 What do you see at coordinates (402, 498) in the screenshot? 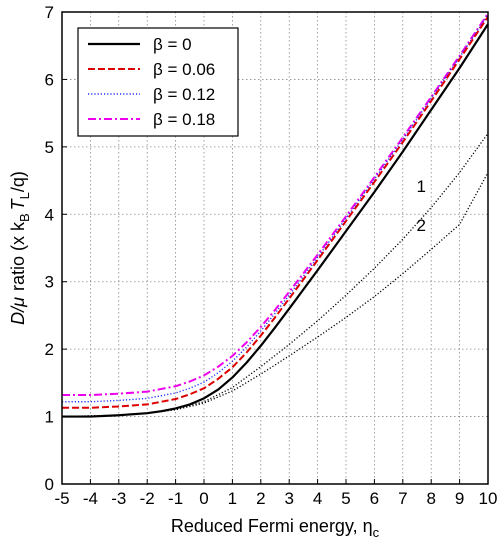
I see `x-tick-label: 7` at bounding box center [402, 498].